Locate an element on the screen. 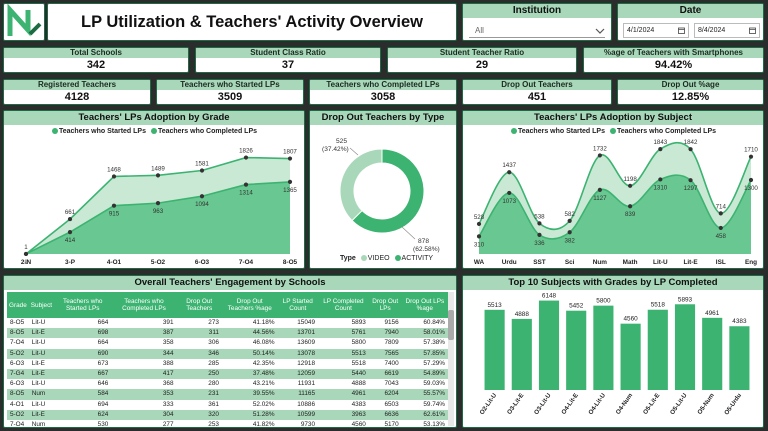 The width and height of the screenshot is (768, 431). table-header-cell: Grade is located at coordinates (18, 305).